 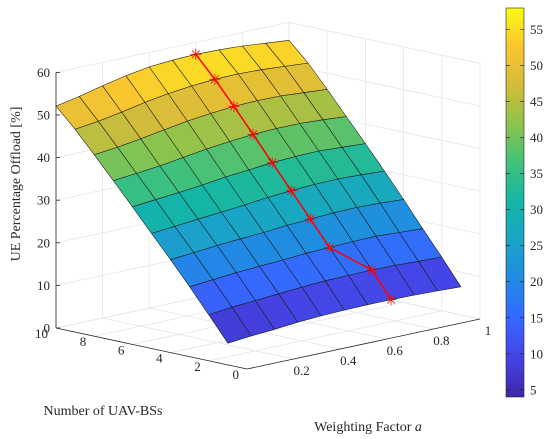 What do you see at coordinates (151, 348) in the screenshot?
I see `y-axis-line` at bounding box center [151, 348].